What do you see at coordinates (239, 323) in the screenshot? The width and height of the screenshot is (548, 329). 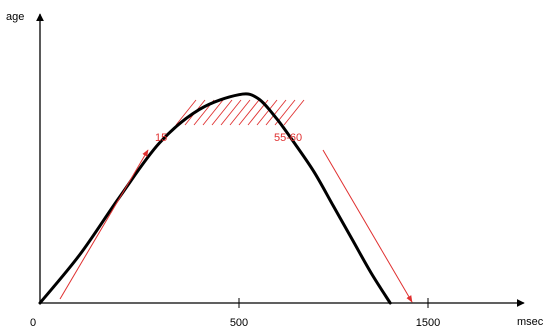 I see `x-tick-label: 500` at bounding box center [239, 323].